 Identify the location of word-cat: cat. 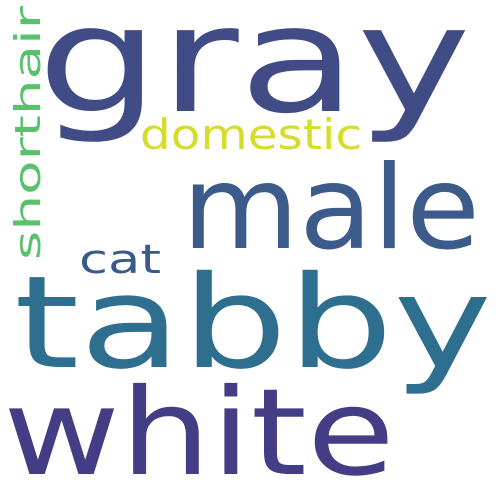
(120, 260).